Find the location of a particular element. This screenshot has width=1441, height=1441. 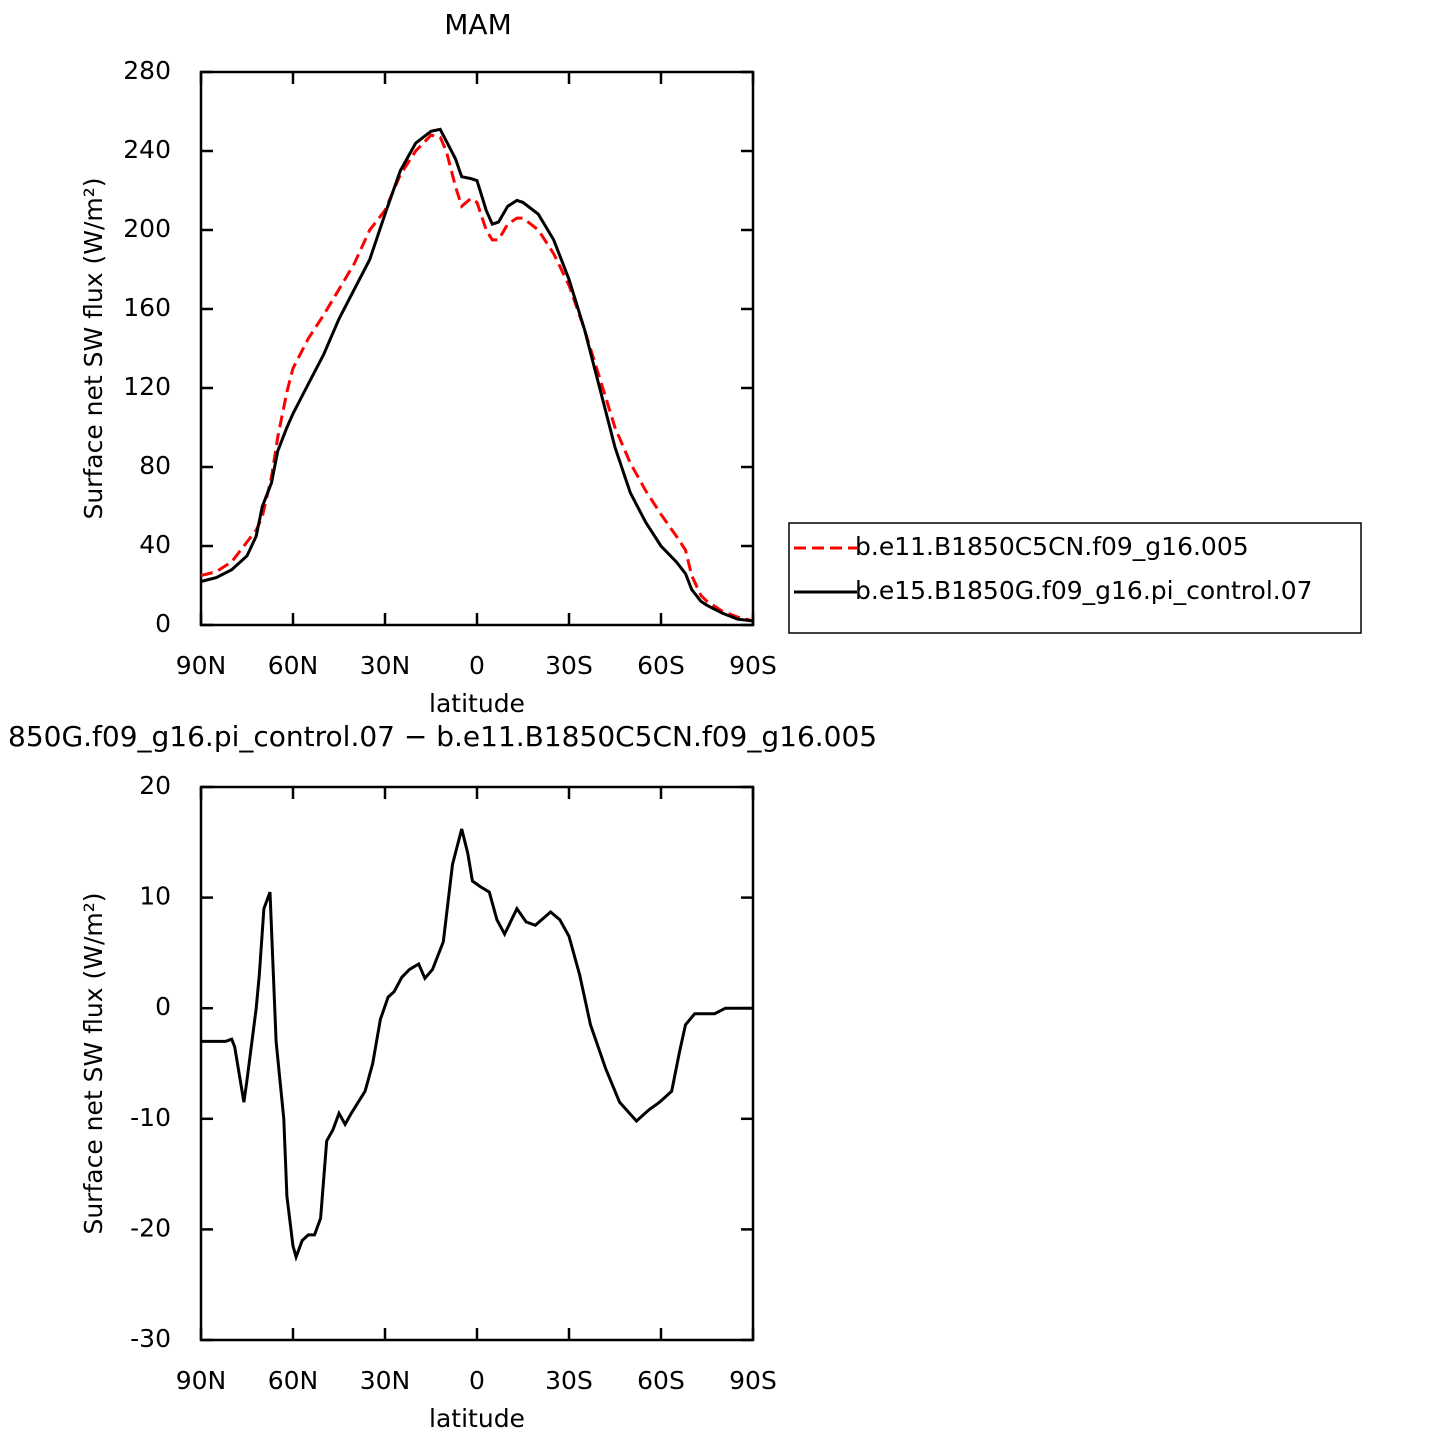

y-tick-label: -10 is located at coordinates (150, 1117).